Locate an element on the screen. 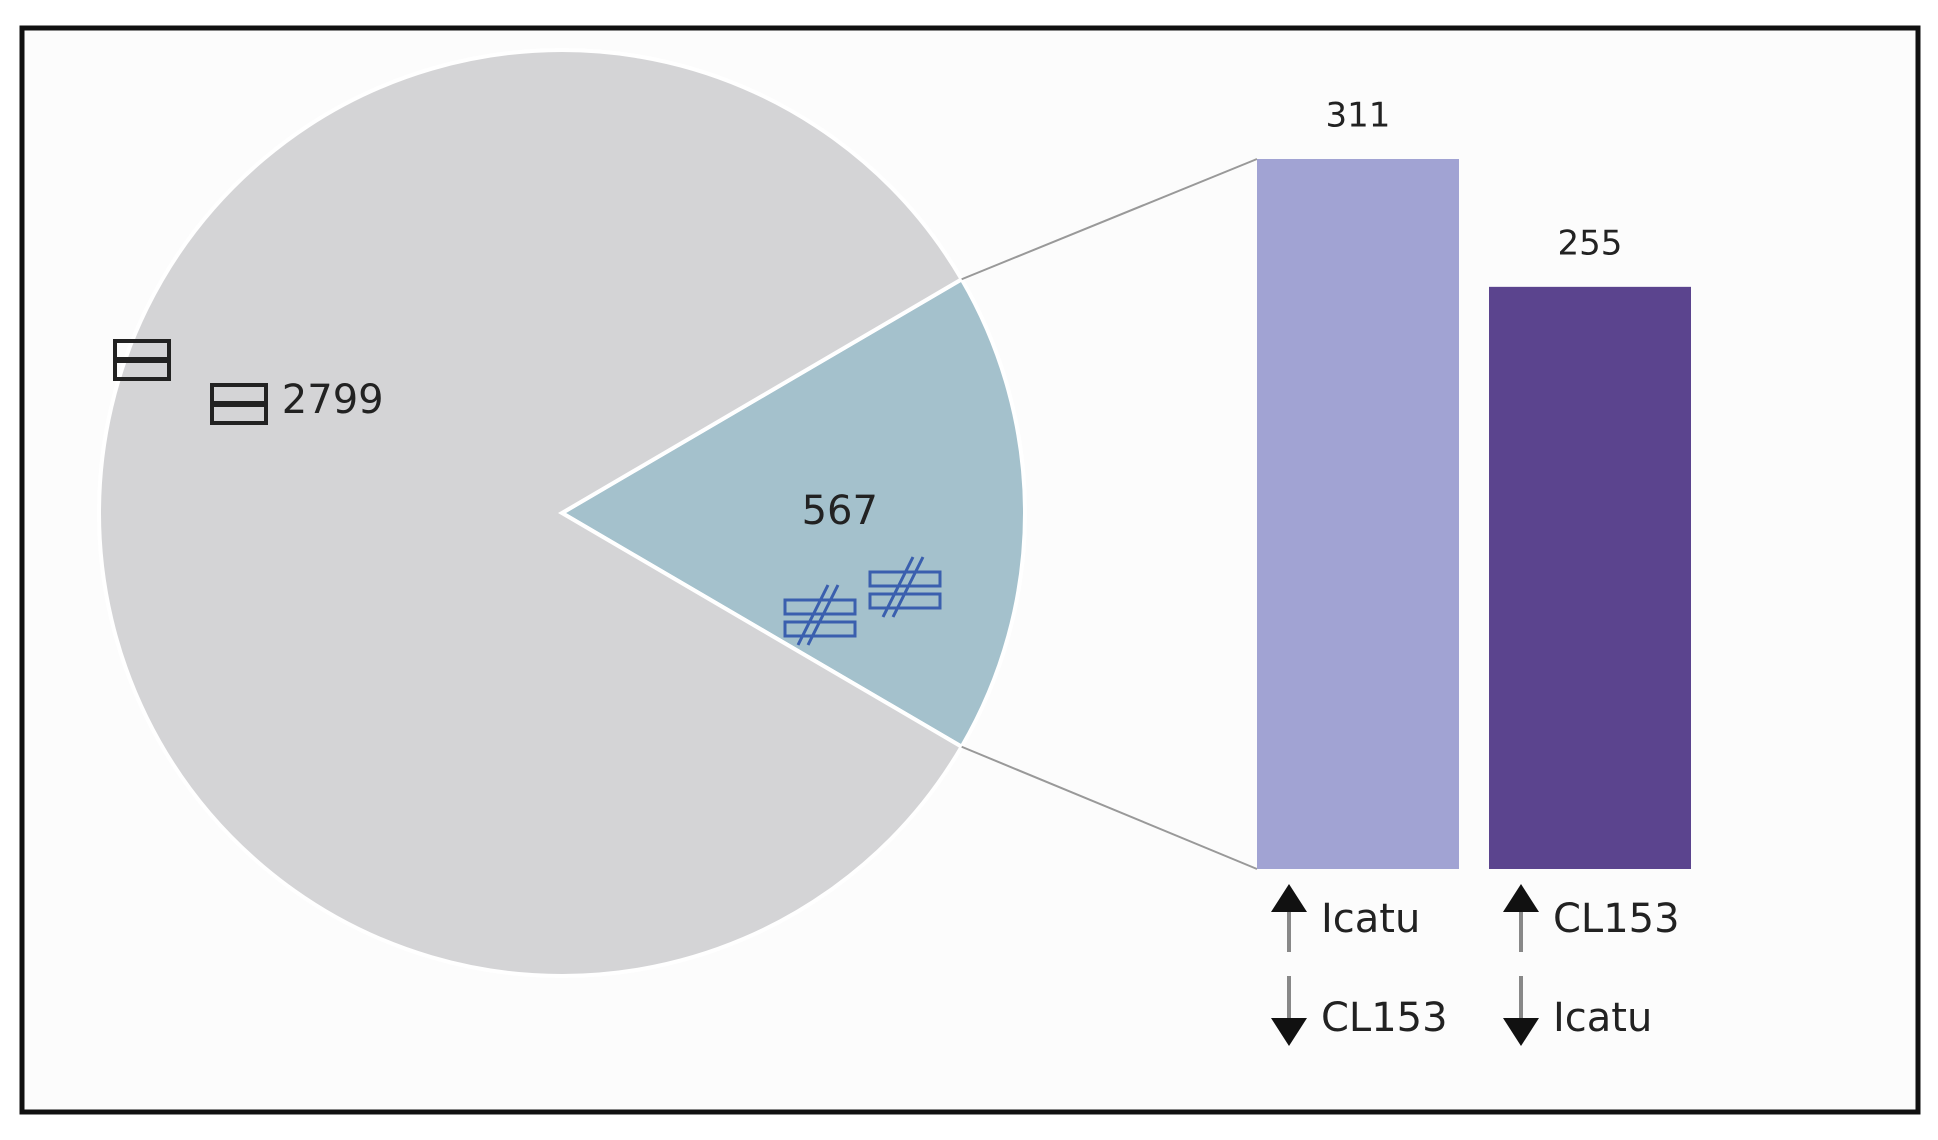  equal-icons is located at coordinates (190, 382).